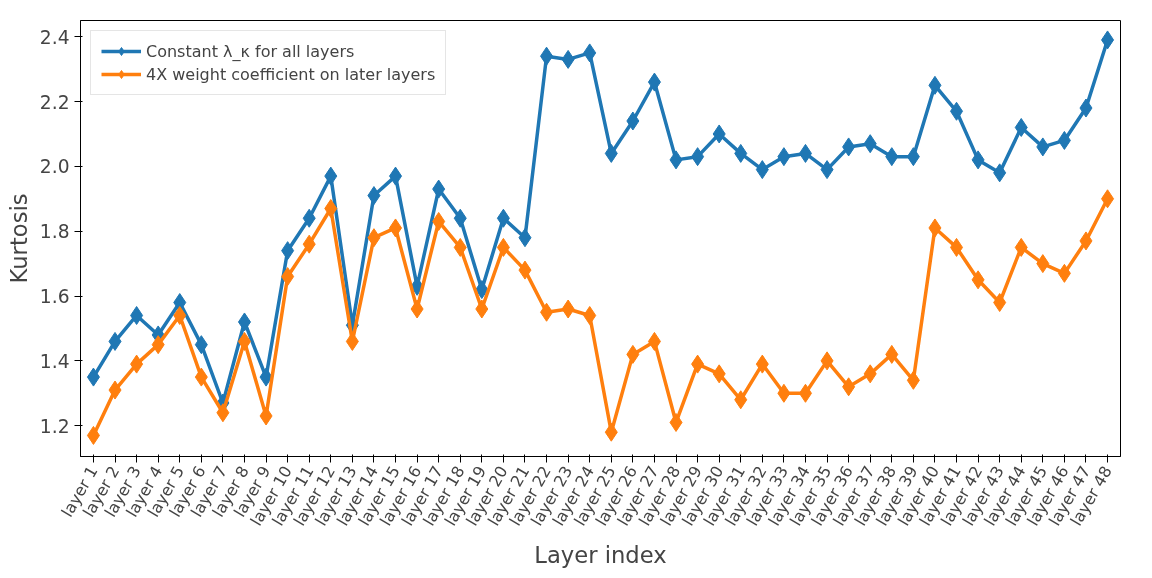 The width and height of the screenshot is (1152, 578). Describe the element at coordinates (54, 297) in the screenshot. I see `y-tick-label: 1.6` at that location.